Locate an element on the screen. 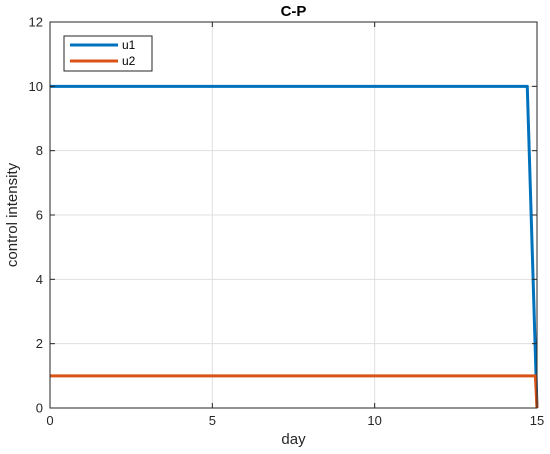 The height and width of the screenshot is (454, 550). x-tick-label: 5 is located at coordinates (212, 420).